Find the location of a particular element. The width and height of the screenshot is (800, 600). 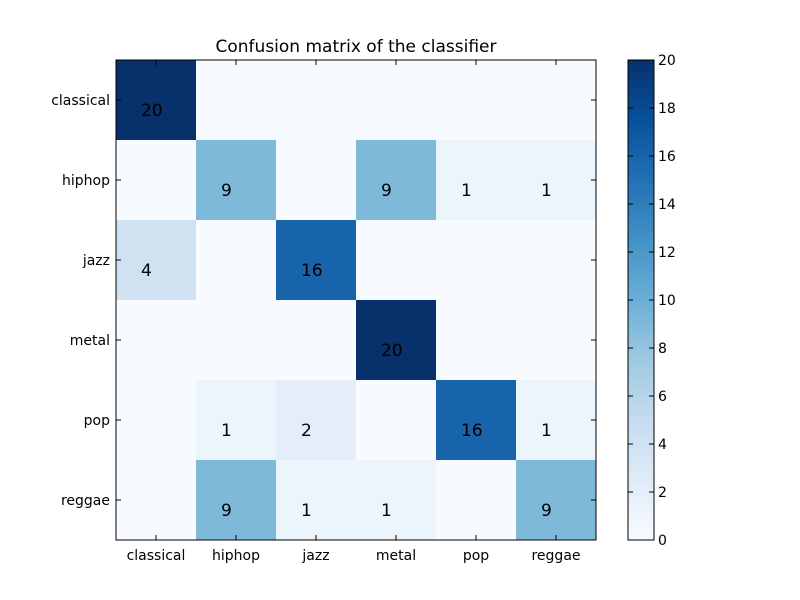

matrix-cell-hiphop-metal is located at coordinates (396, 180).